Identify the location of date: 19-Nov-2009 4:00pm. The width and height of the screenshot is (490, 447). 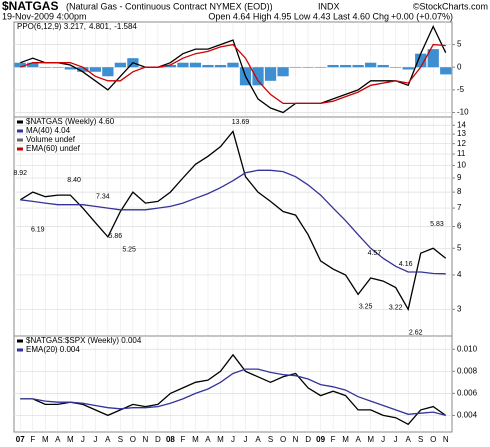
(44, 16).